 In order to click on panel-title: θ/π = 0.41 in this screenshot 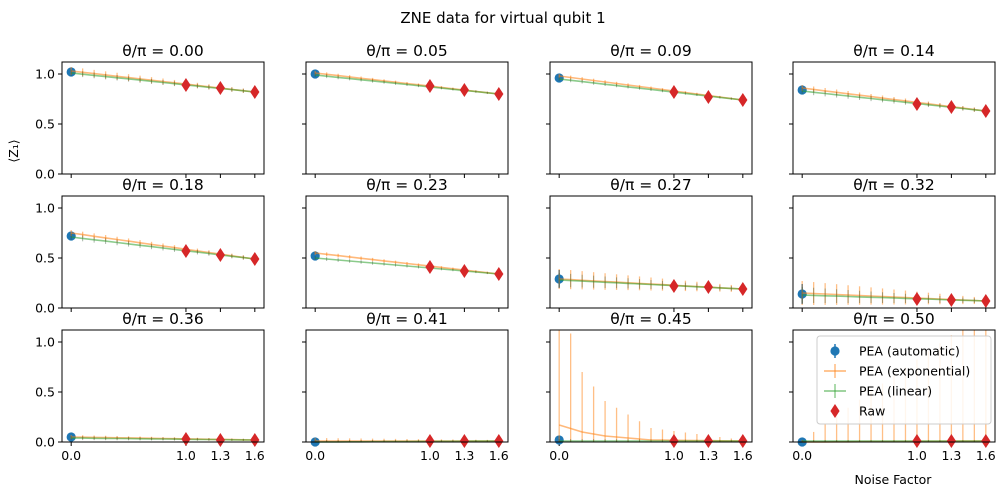, I will do `click(406, 319)`.